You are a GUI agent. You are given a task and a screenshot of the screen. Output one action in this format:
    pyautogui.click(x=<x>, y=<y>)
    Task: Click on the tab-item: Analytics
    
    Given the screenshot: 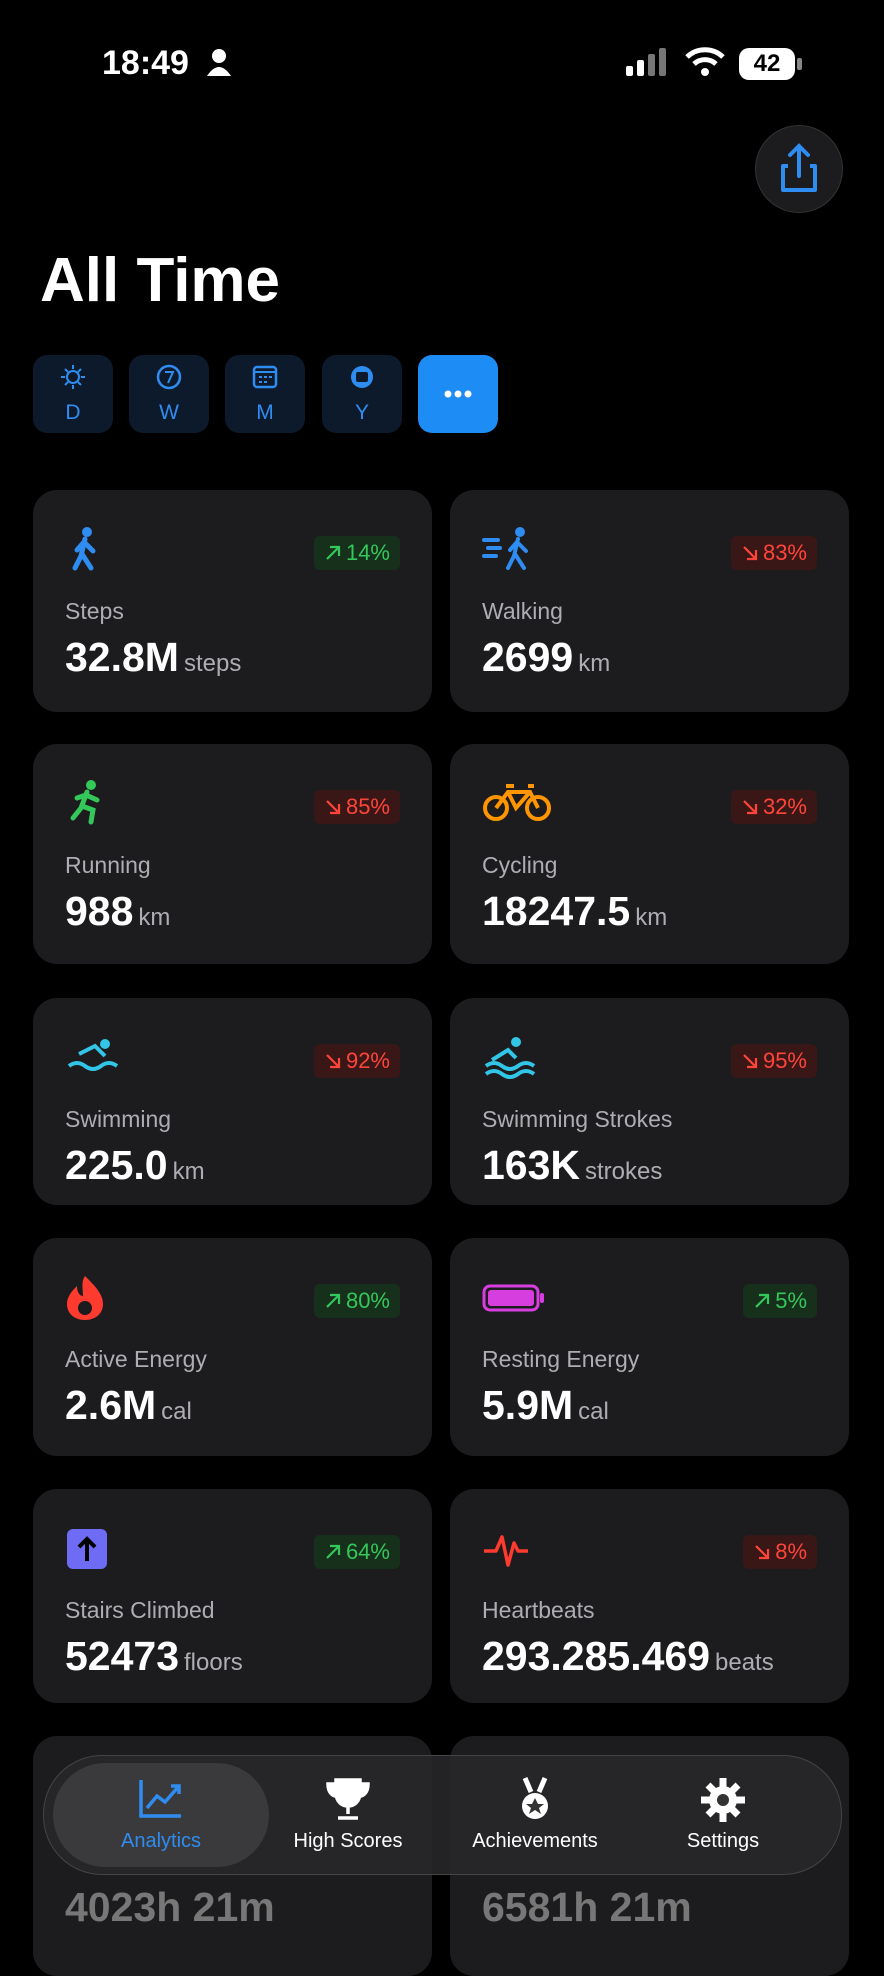 What is the action you would take?
    pyautogui.click(x=161, y=1814)
    